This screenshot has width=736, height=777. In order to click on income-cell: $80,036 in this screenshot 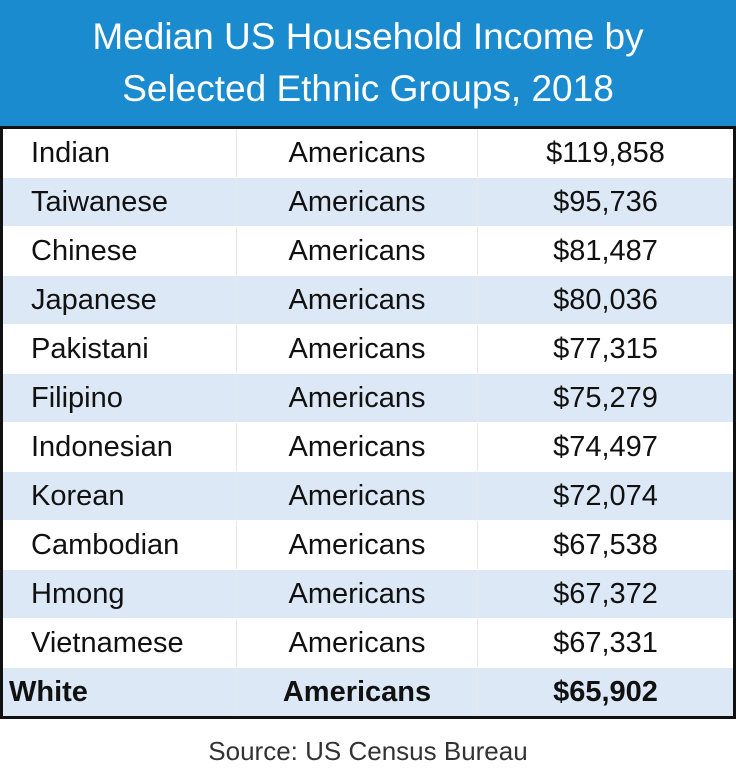, I will do `click(606, 300)`.